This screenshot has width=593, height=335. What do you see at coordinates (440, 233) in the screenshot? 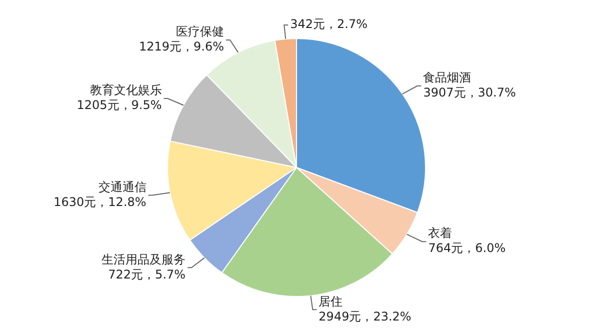
I see `slice-label: 衣着` at bounding box center [440, 233].